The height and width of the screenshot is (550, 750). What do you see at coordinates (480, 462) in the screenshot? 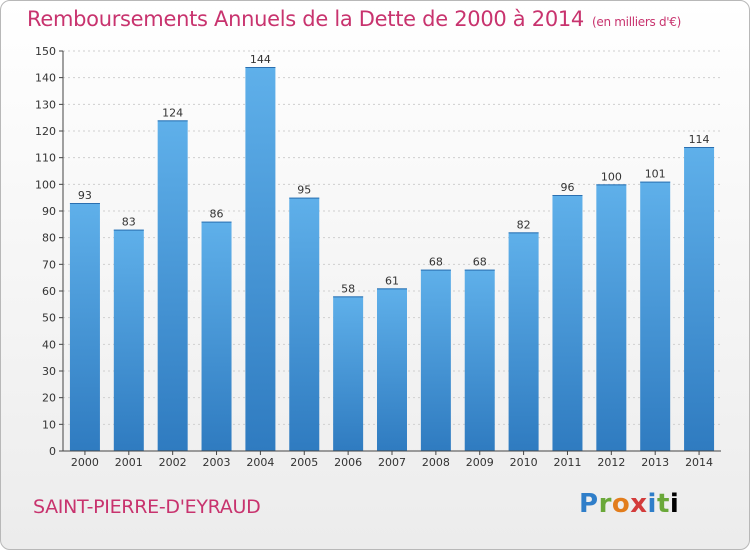
I see `x-tick-label: 2009` at bounding box center [480, 462].